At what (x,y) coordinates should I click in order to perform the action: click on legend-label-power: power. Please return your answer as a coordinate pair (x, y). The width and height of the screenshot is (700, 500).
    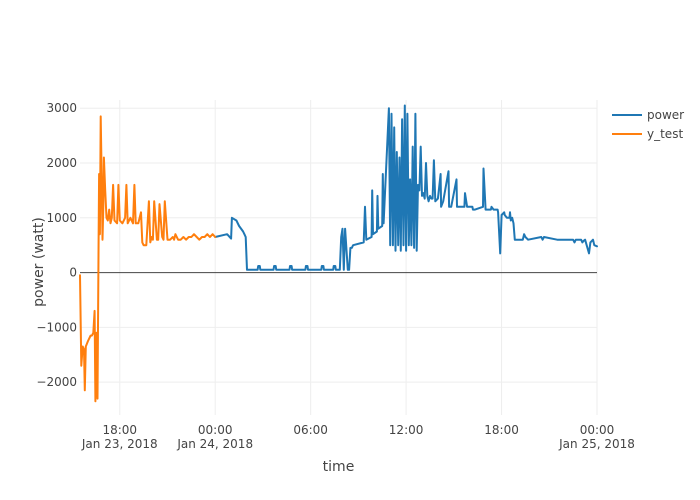
    Looking at the image, I should click on (665, 115).